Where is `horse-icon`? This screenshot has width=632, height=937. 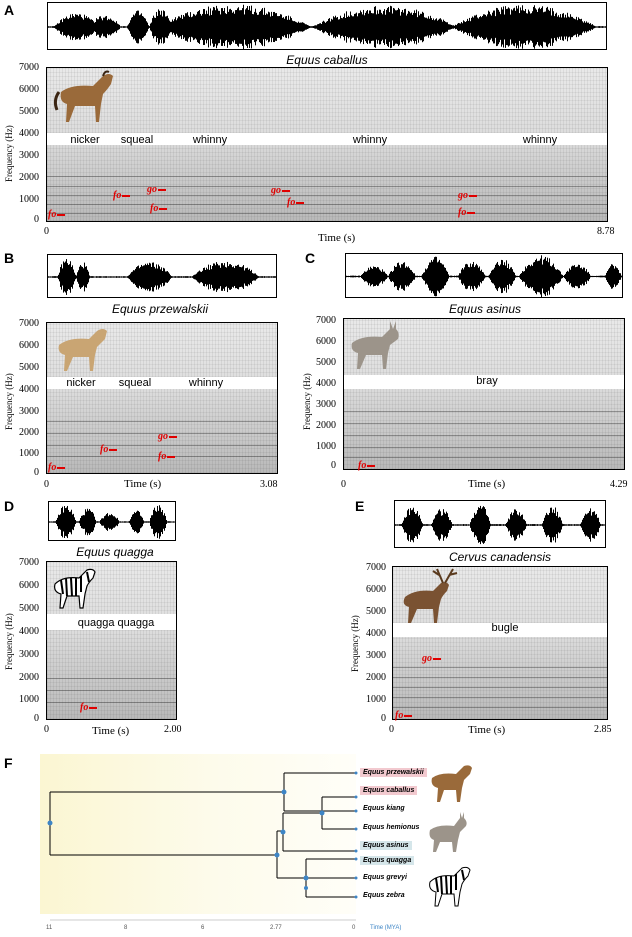 horse-icon is located at coordinates (82, 350).